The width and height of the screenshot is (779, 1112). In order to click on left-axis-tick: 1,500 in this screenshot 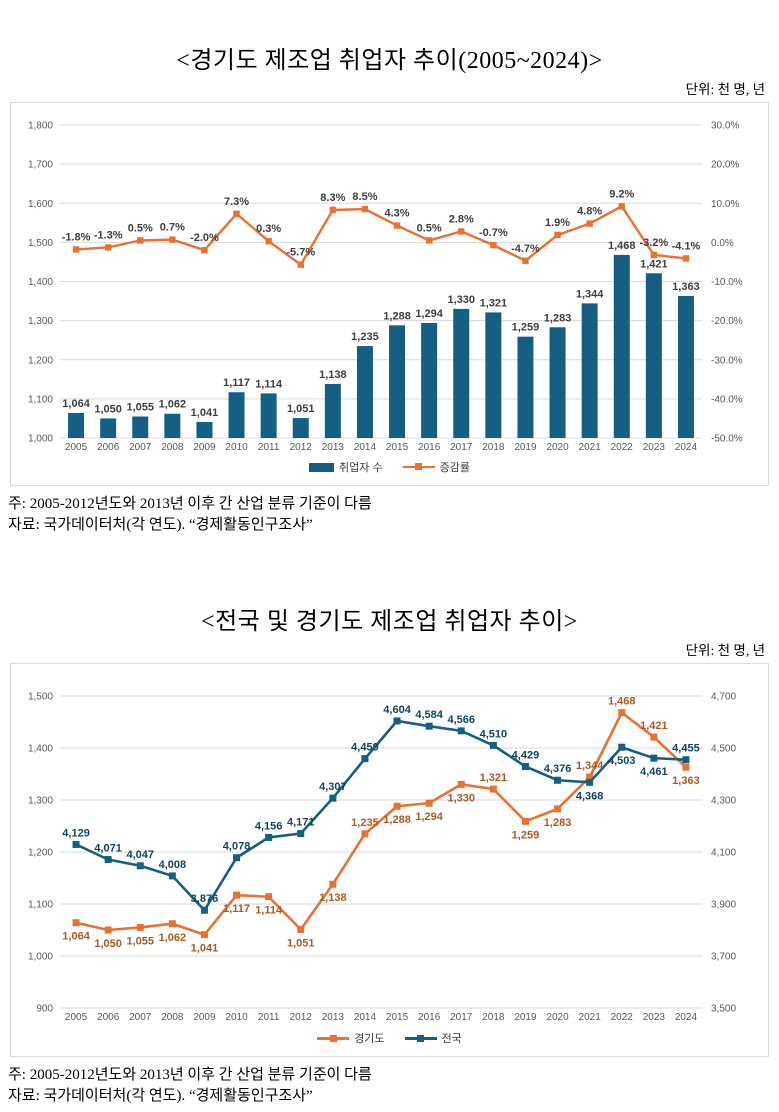, I will do `click(40, 697)`.